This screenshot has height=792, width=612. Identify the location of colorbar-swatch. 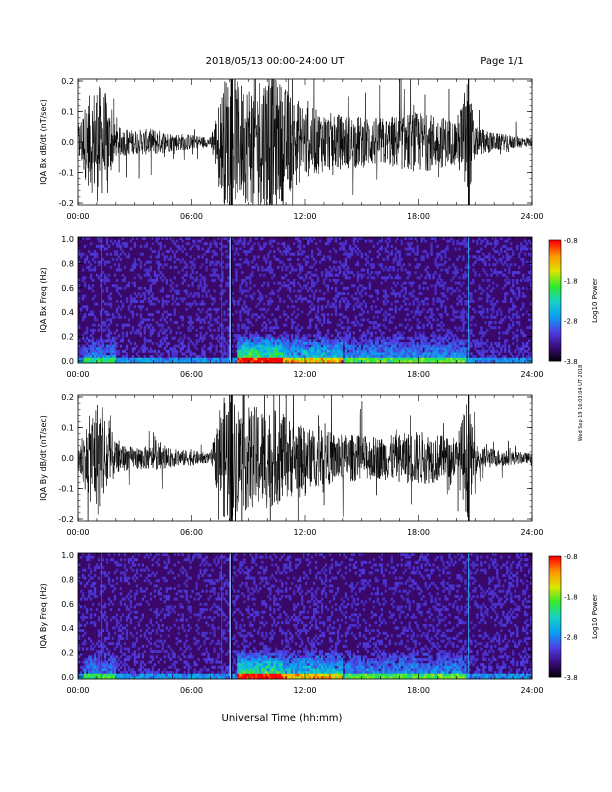
(555, 309).